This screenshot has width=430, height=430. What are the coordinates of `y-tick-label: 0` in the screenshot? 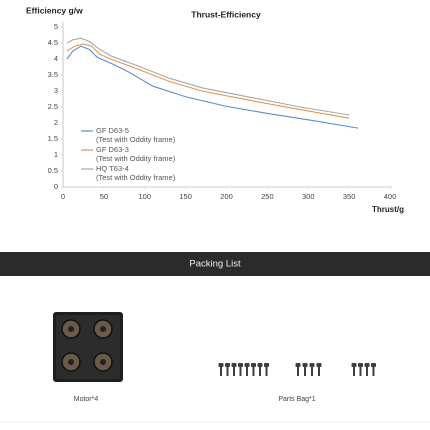 It's located at (56, 186).